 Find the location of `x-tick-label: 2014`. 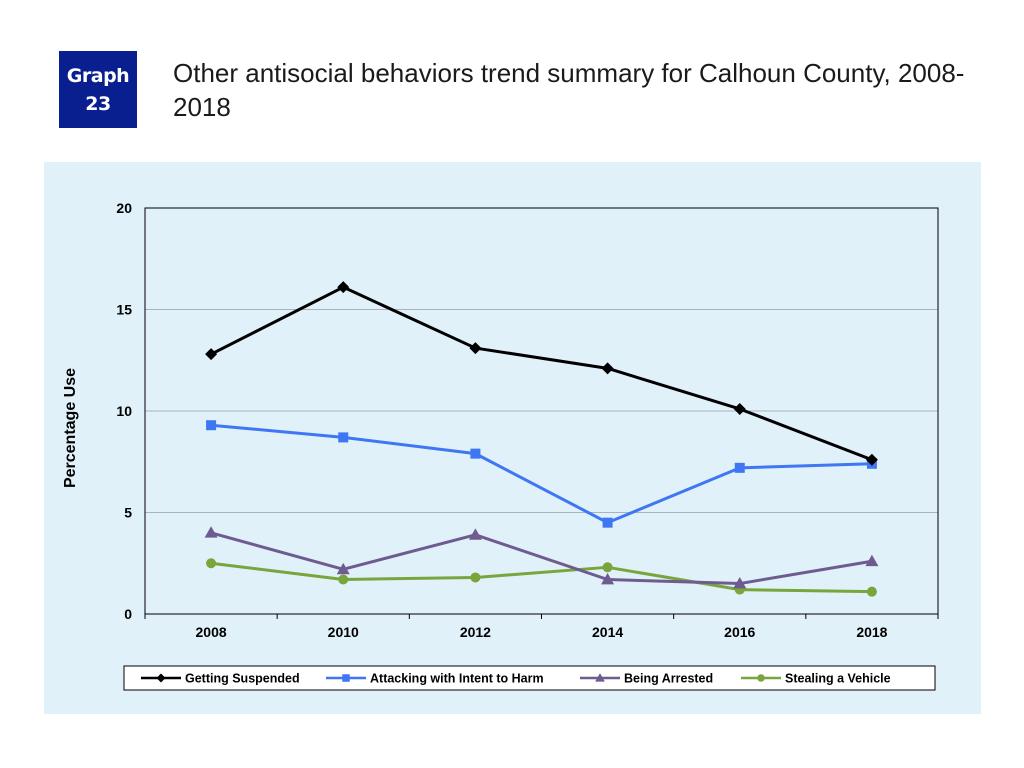

x-tick-label: 2014 is located at coordinates (607, 632).